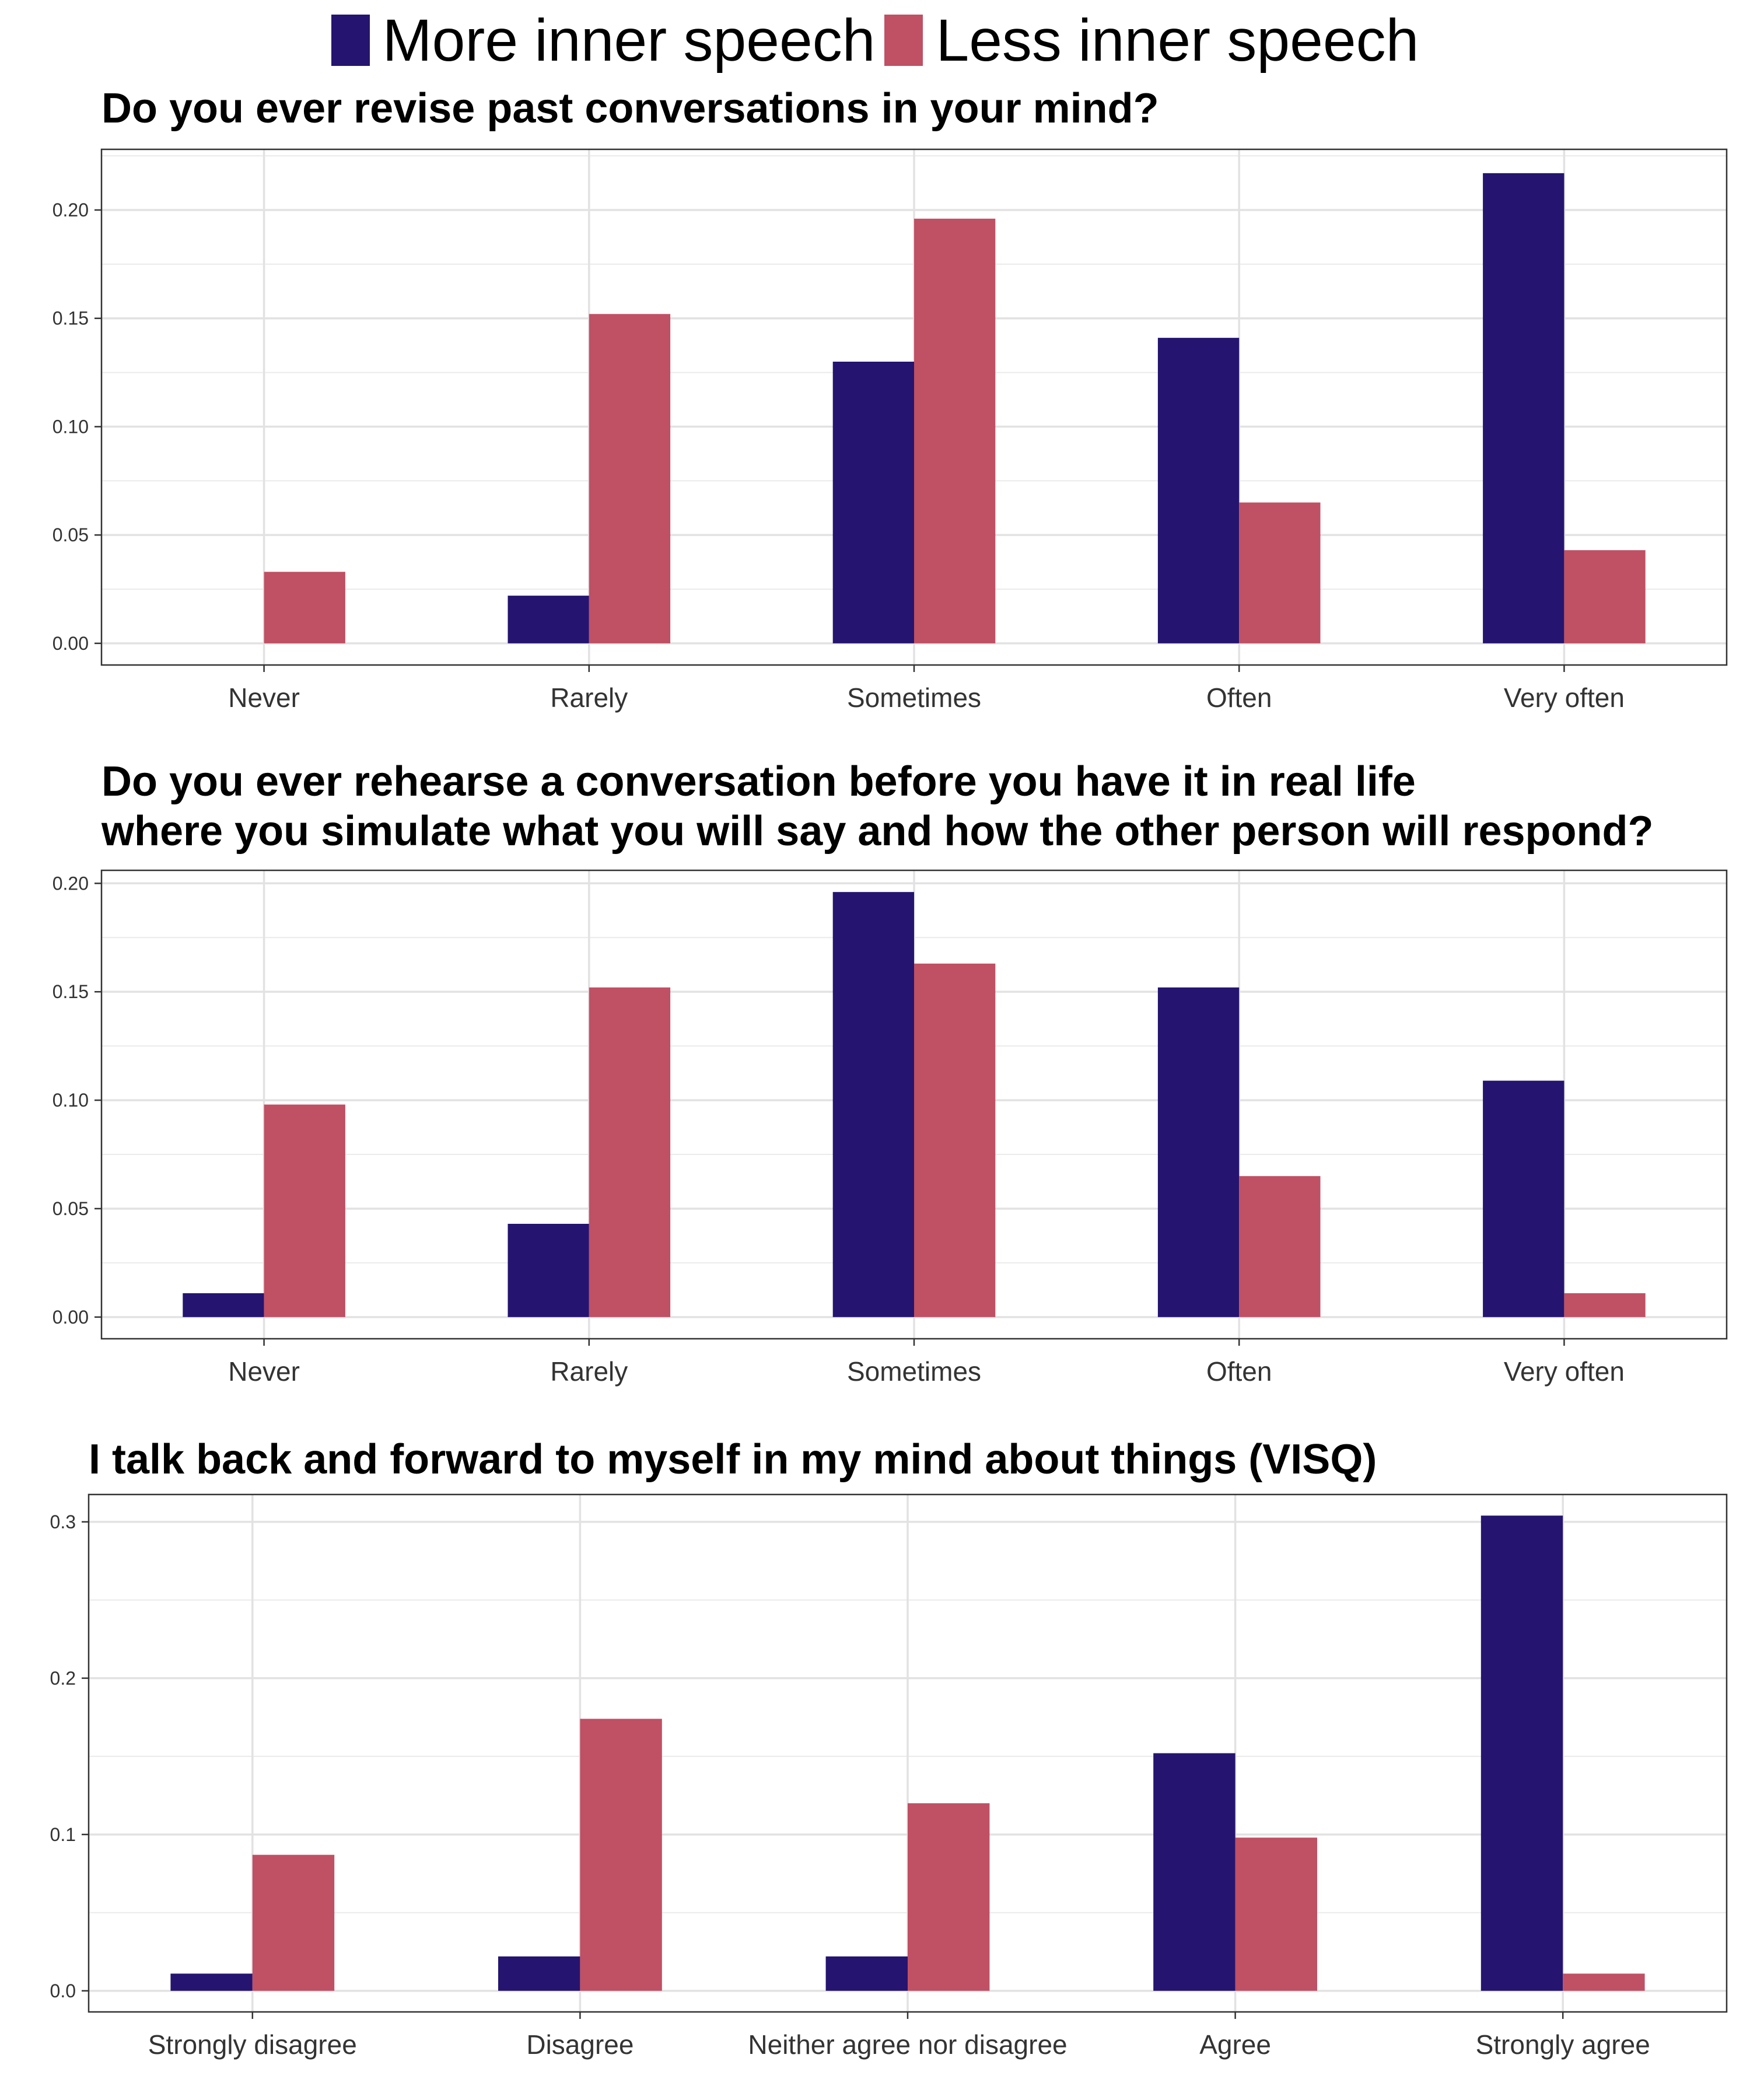 The image size is (1750, 2100). What do you see at coordinates (1235, 2044) in the screenshot?
I see `x-tick-label: Agree` at bounding box center [1235, 2044].